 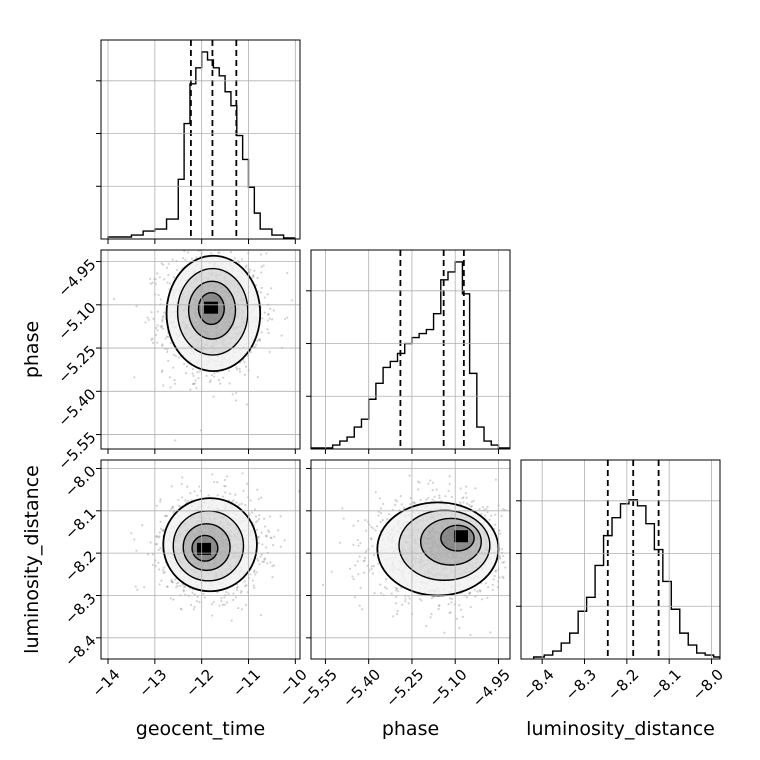 I want to click on y-tick-label: −5.40, so click(x=76, y=407).